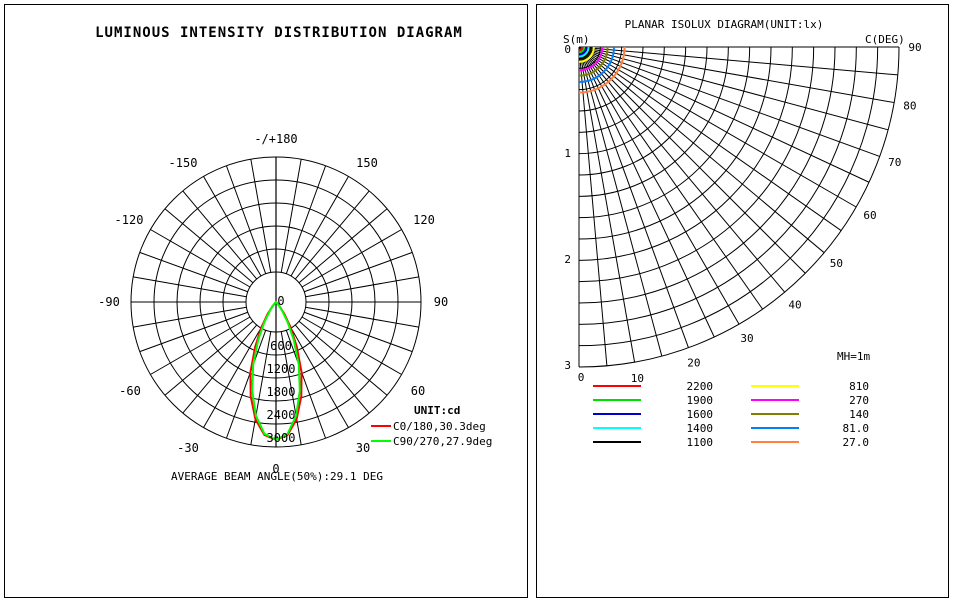 The image size is (956, 601). I want to click on polar-curves, so click(276, 370).